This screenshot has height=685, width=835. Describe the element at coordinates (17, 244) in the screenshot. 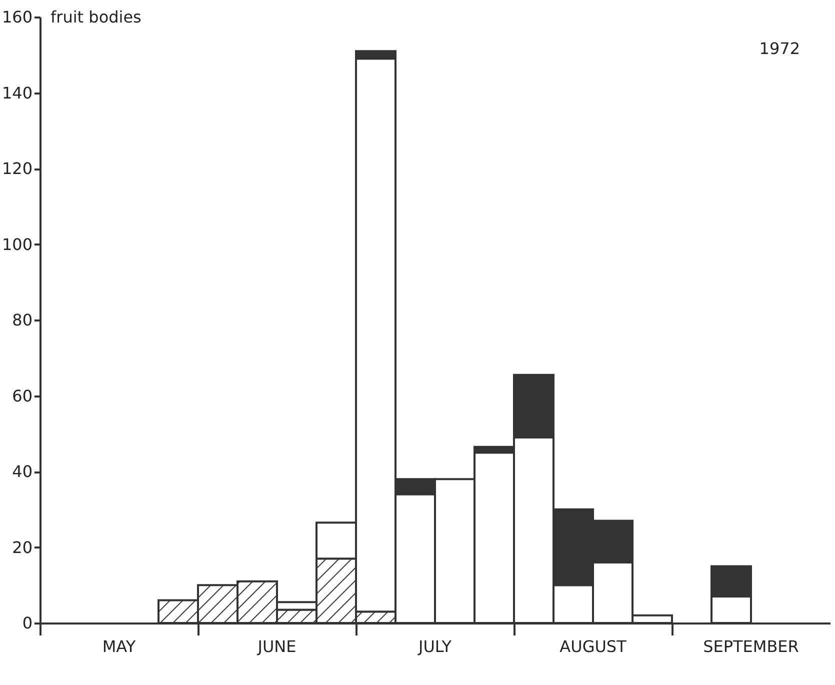

I see `y-tick-label: 100` at that location.